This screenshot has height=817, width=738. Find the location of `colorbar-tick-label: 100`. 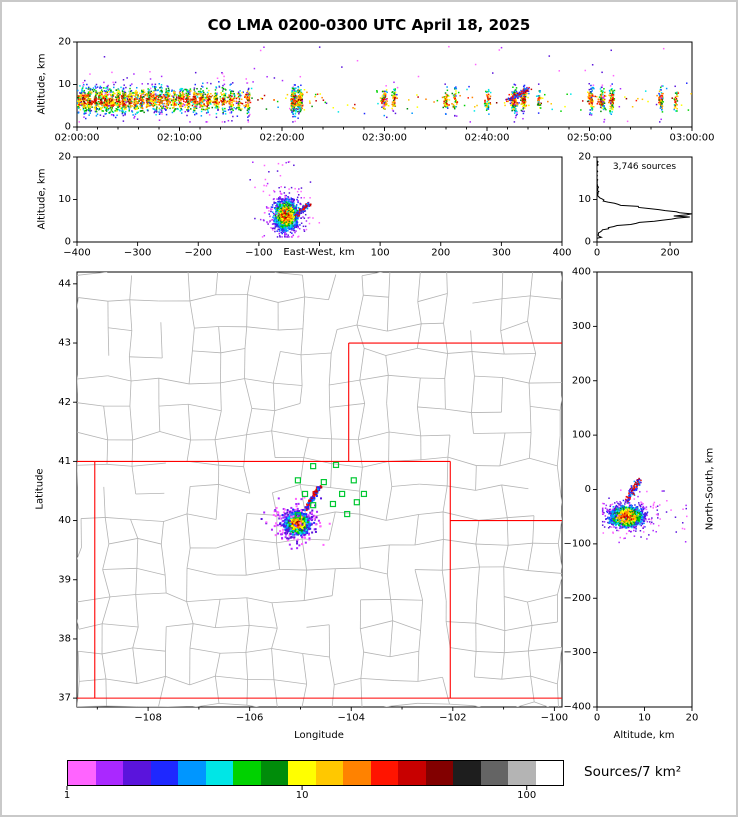

colorbar-tick-label: 100 is located at coordinates (527, 795).